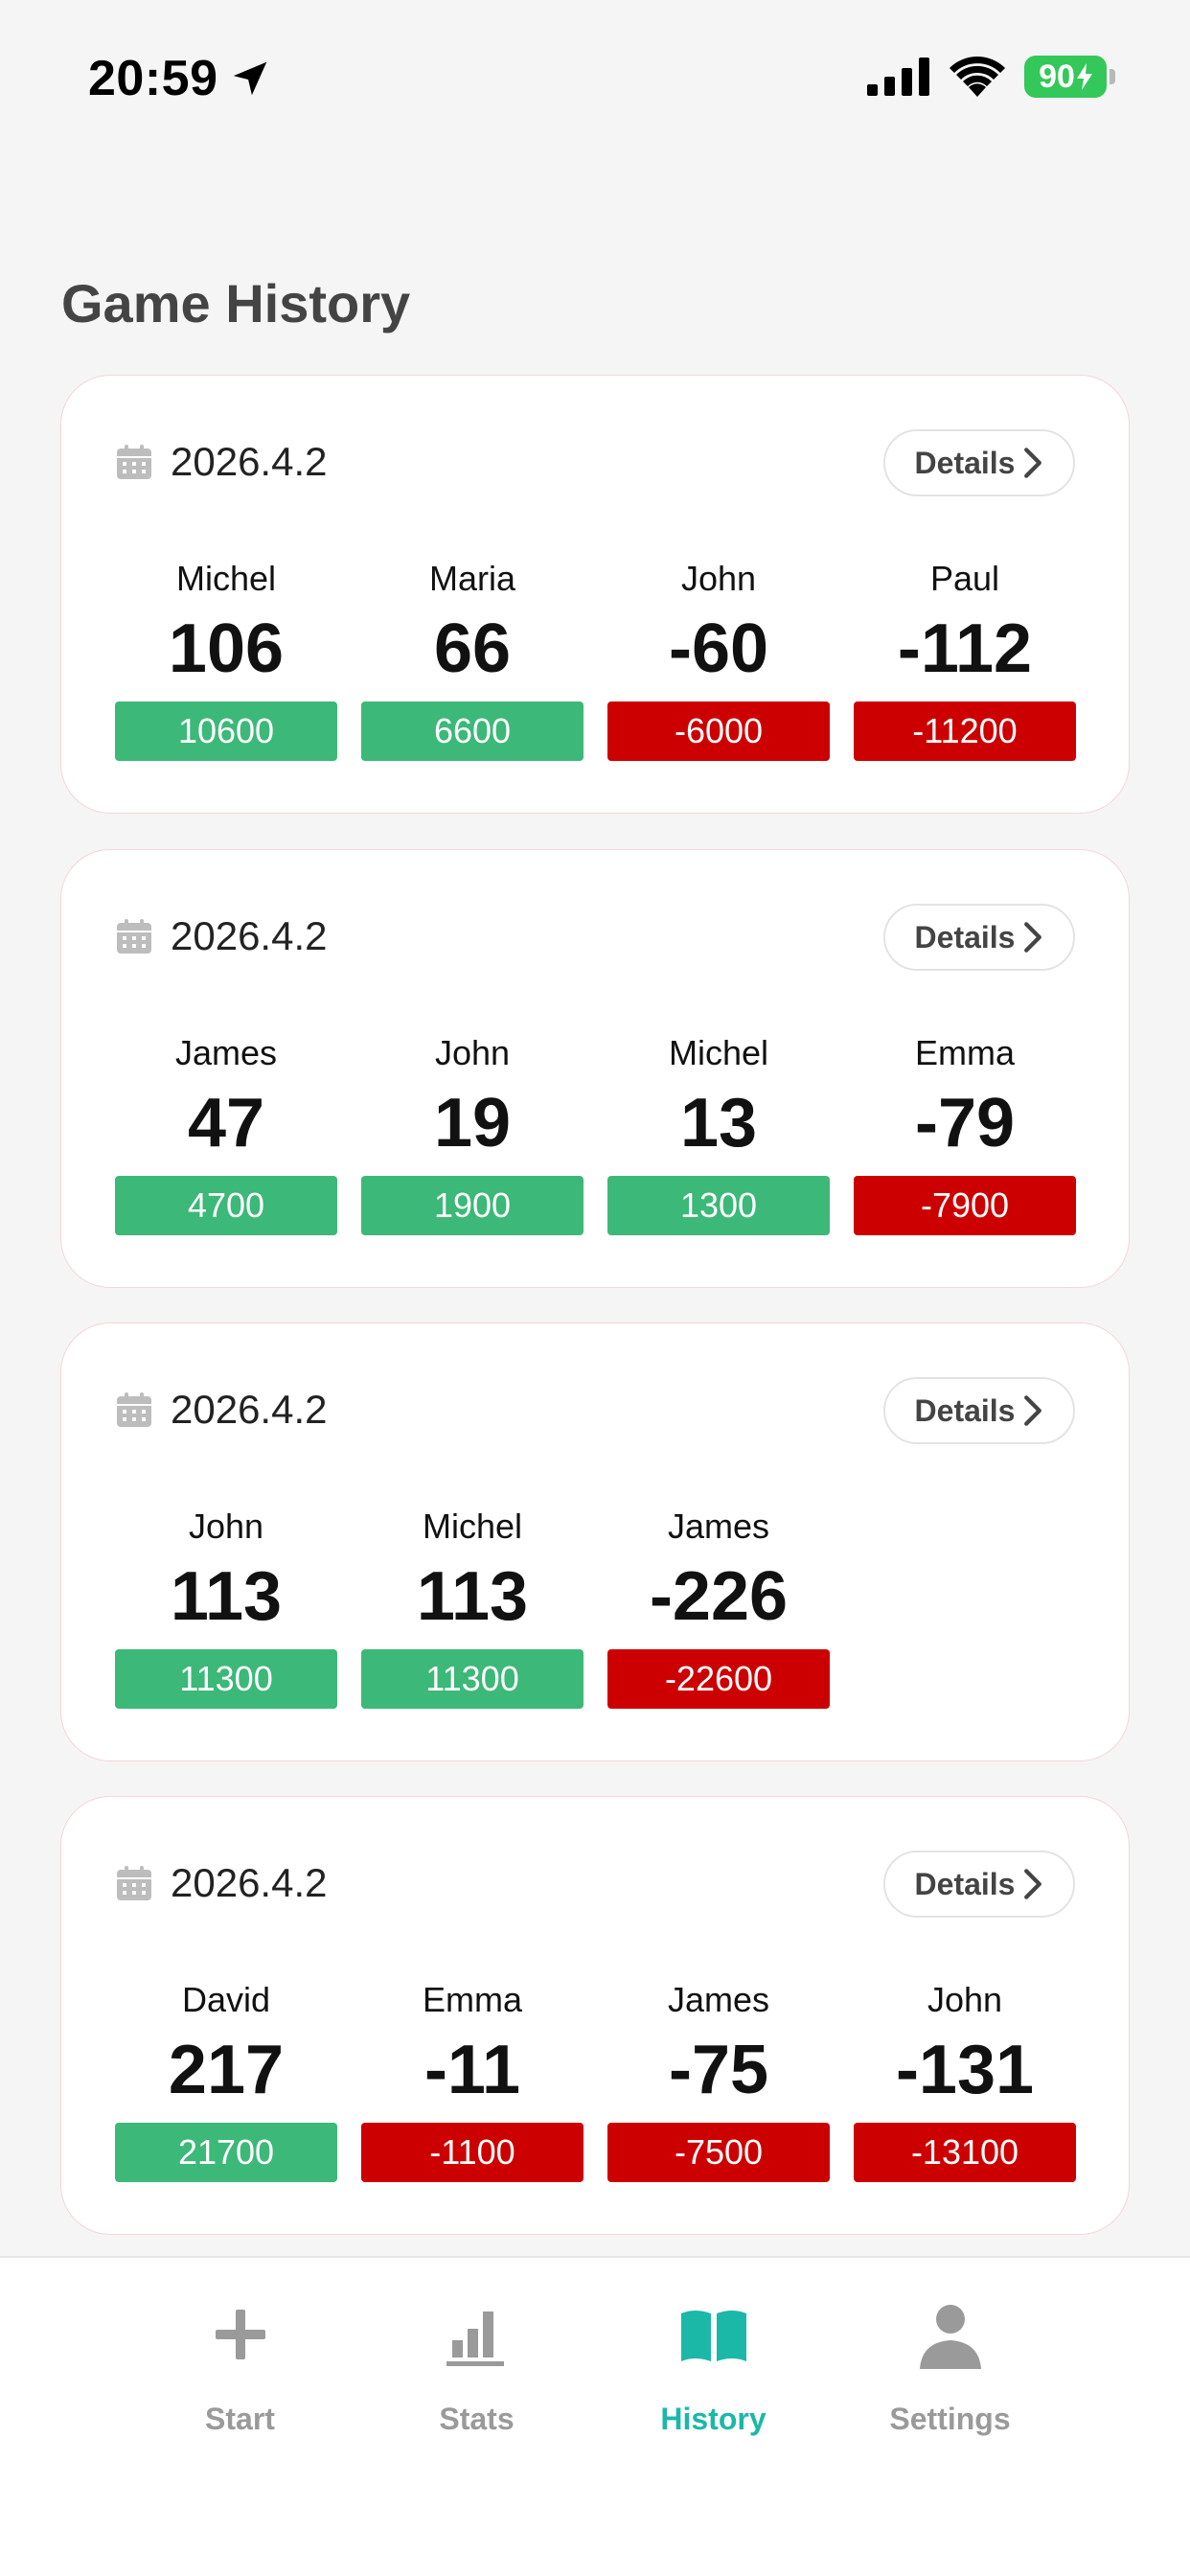 The height and width of the screenshot is (2576, 1190). What do you see at coordinates (595, 81) in the screenshot?
I see `status-bar: 20:59 90` at bounding box center [595, 81].